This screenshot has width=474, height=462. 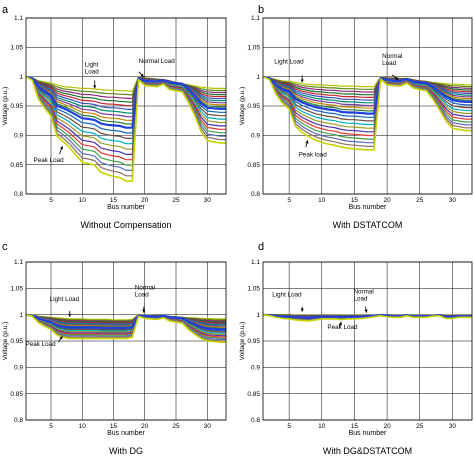 What do you see at coordinates (49, 160) in the screenshot?
I see `annotation-label: Peak Load` at bounding box center [49, 160].